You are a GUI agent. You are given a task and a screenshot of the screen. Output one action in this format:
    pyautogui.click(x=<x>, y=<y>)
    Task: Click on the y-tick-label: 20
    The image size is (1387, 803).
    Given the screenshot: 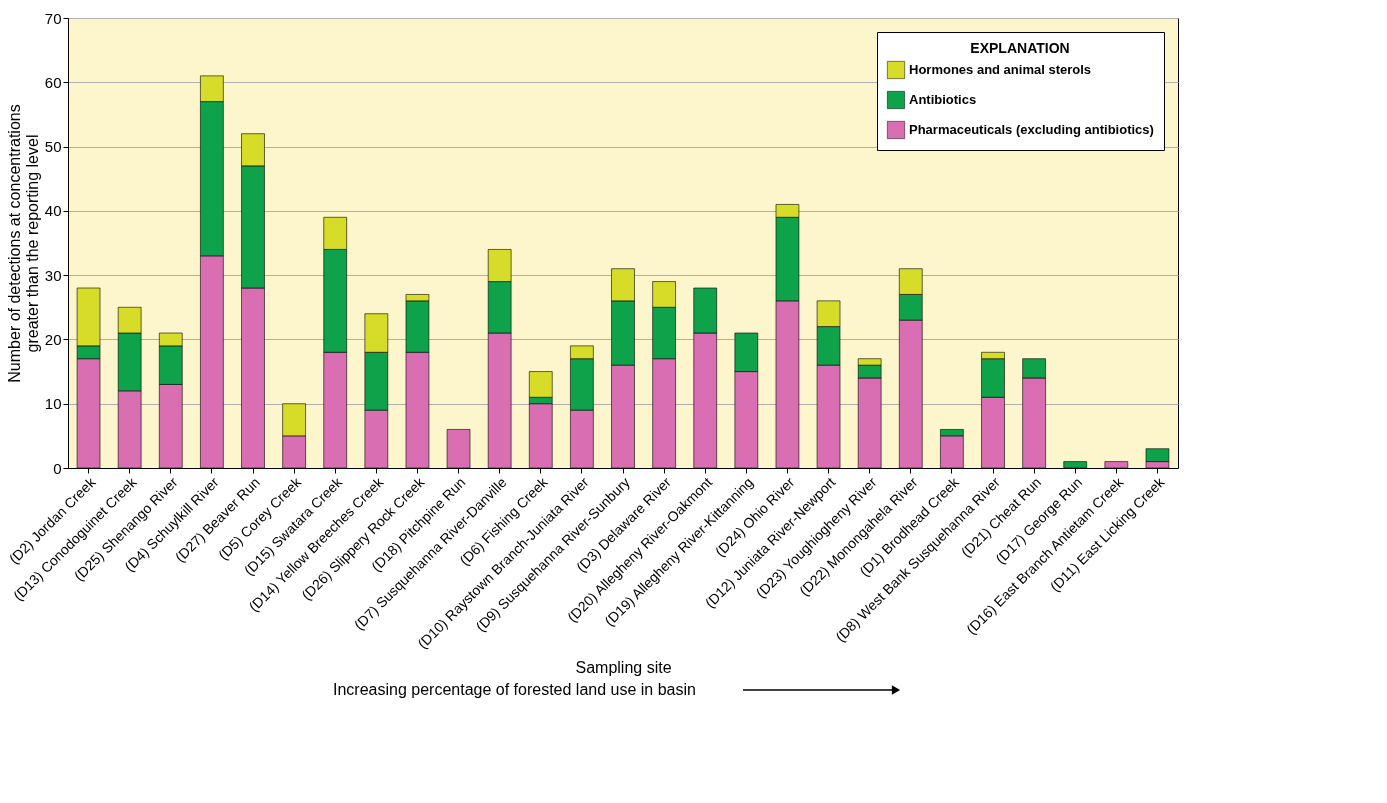 What is the action you would take?
    pyautogui.click(x=53, y=339)
    